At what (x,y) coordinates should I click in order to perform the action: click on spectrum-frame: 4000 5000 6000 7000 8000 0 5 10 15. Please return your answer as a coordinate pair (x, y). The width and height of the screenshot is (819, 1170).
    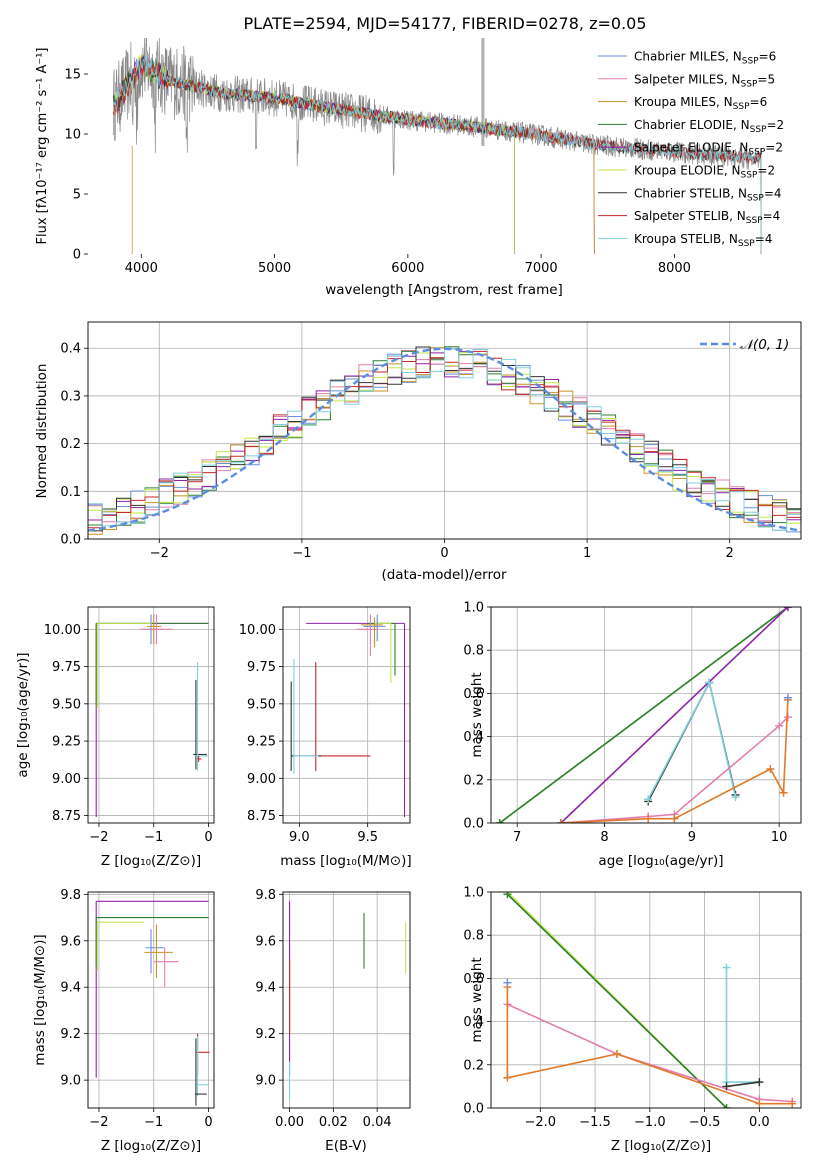
    Looking at the image, I should click on (377, 172).